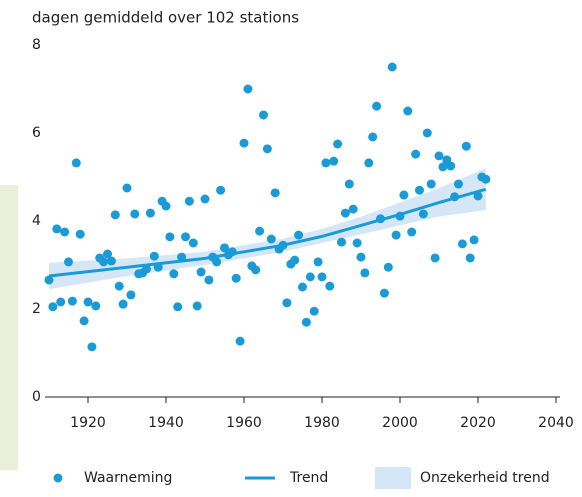 The image size is (582, 497). What do you see at coordinates (36, 45) in the screenshot?
I see `y-tick-label: 8` at bounding box center [36, 45].